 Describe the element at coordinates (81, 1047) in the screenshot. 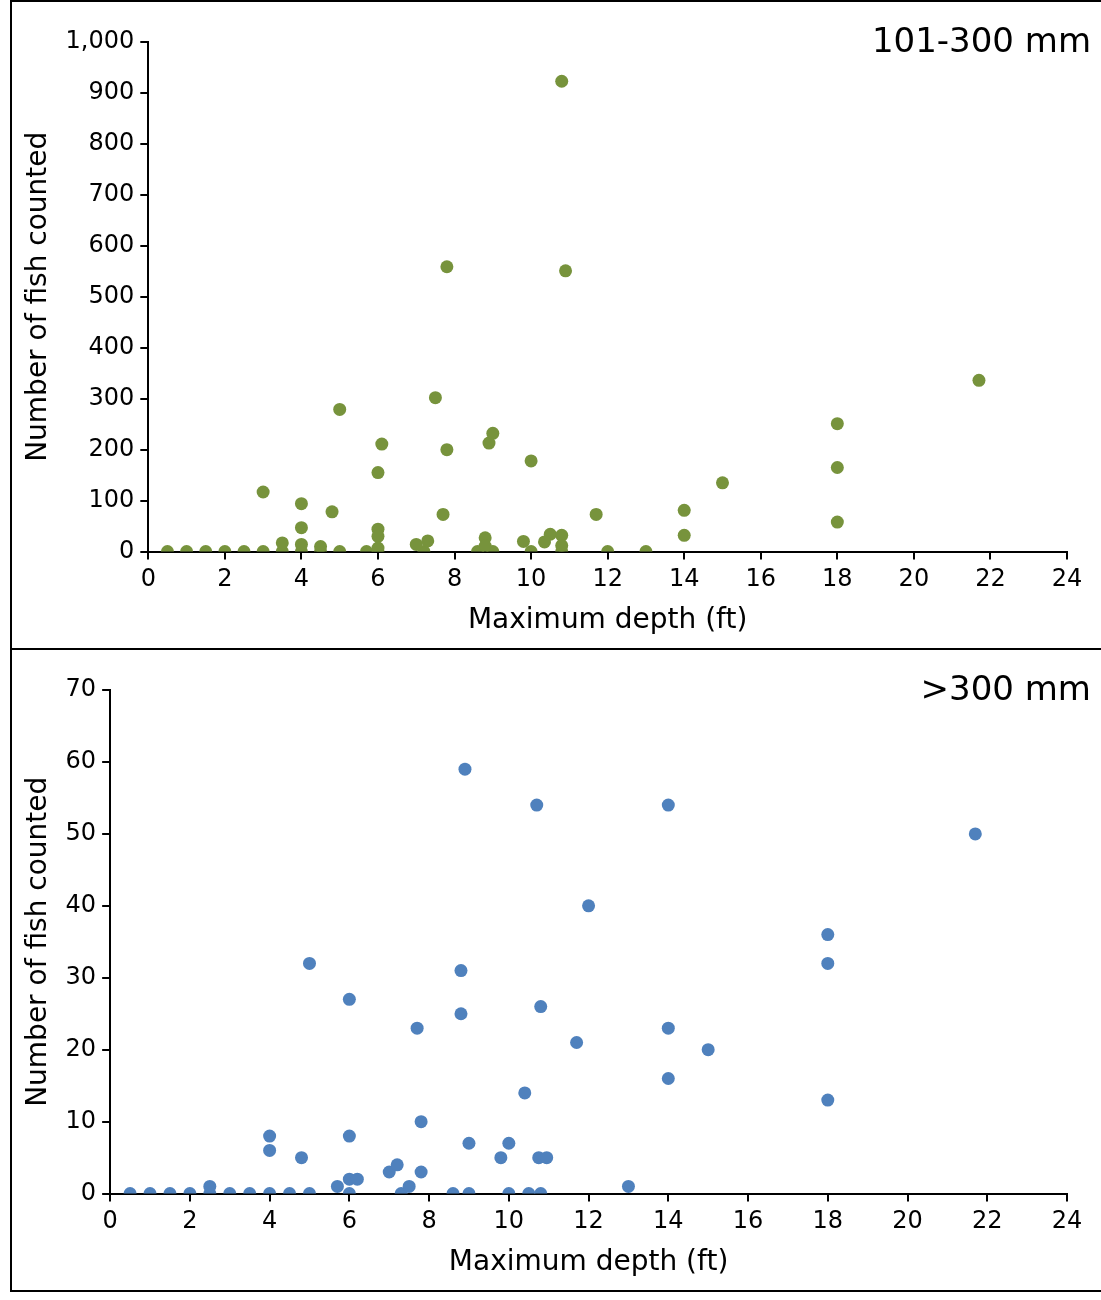

I see `y-tick-label: 20` at that location.